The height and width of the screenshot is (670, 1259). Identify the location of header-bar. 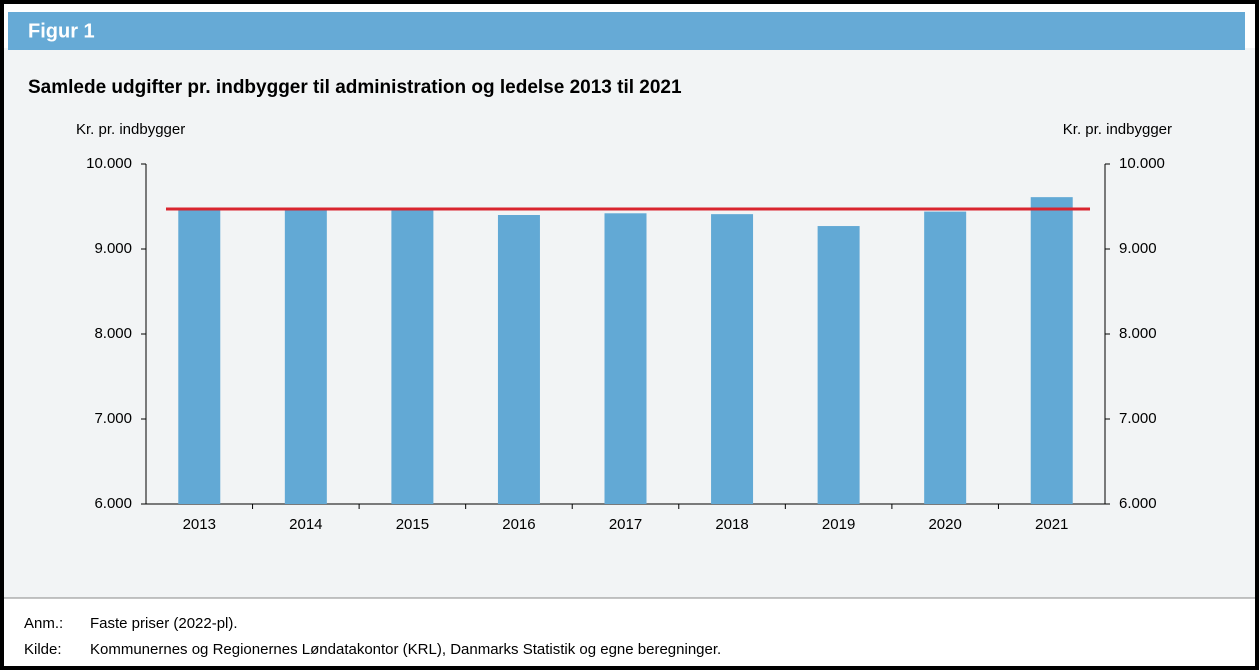
(626, 31).